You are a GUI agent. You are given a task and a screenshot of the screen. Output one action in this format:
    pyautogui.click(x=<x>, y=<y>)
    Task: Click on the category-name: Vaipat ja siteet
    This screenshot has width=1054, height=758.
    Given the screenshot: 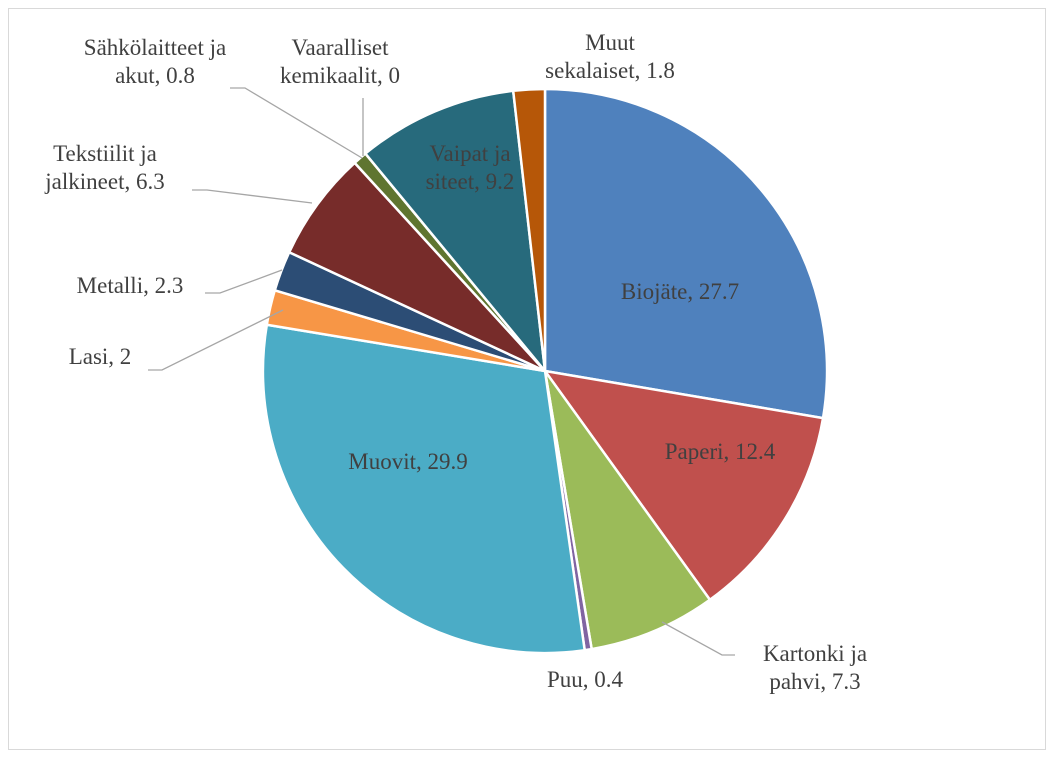 What is the action you would take?
    pyautogui.click(x=468, y=167)
    